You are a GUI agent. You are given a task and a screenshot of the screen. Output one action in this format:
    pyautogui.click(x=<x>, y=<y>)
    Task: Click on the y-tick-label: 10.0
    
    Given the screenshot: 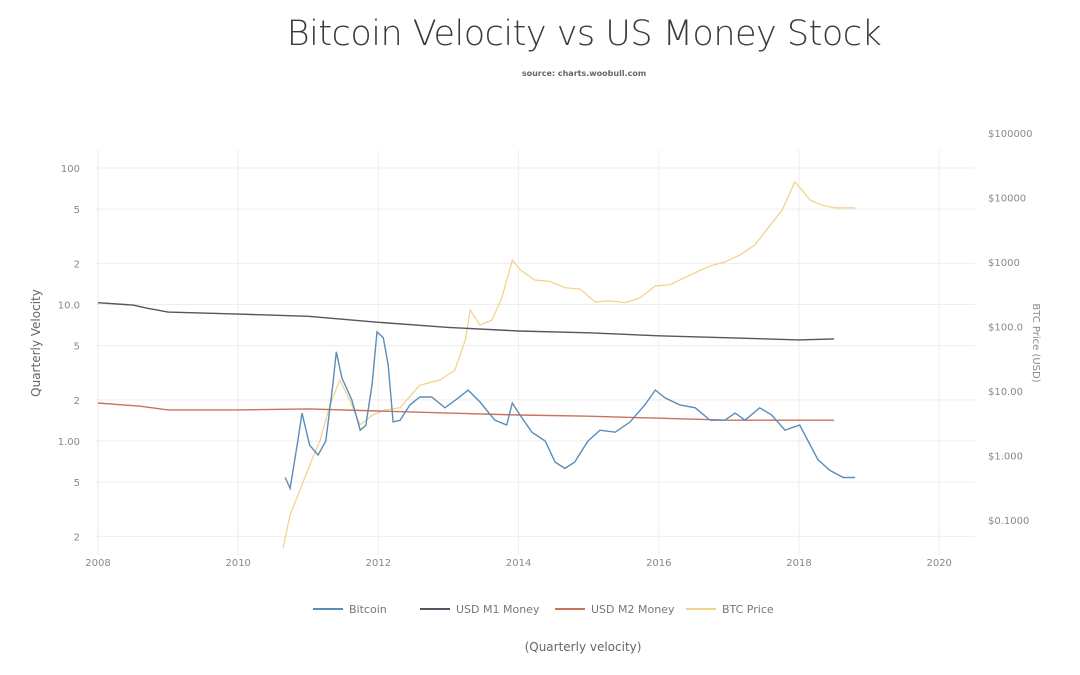 What is the action you would take?
    pyautogui.click(x=69, y=306)
    